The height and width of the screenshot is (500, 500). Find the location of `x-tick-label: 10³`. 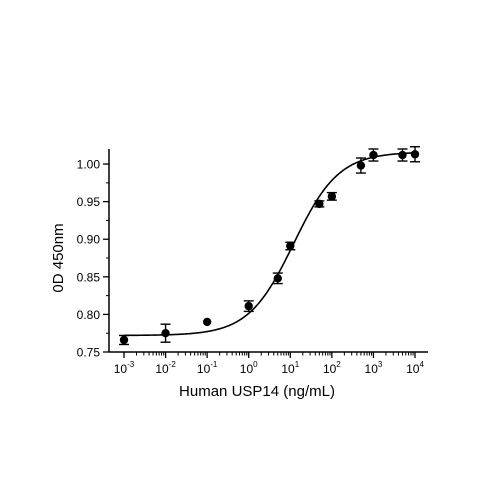

x-tick-label: 10³ is located at coordinates (374, 368).